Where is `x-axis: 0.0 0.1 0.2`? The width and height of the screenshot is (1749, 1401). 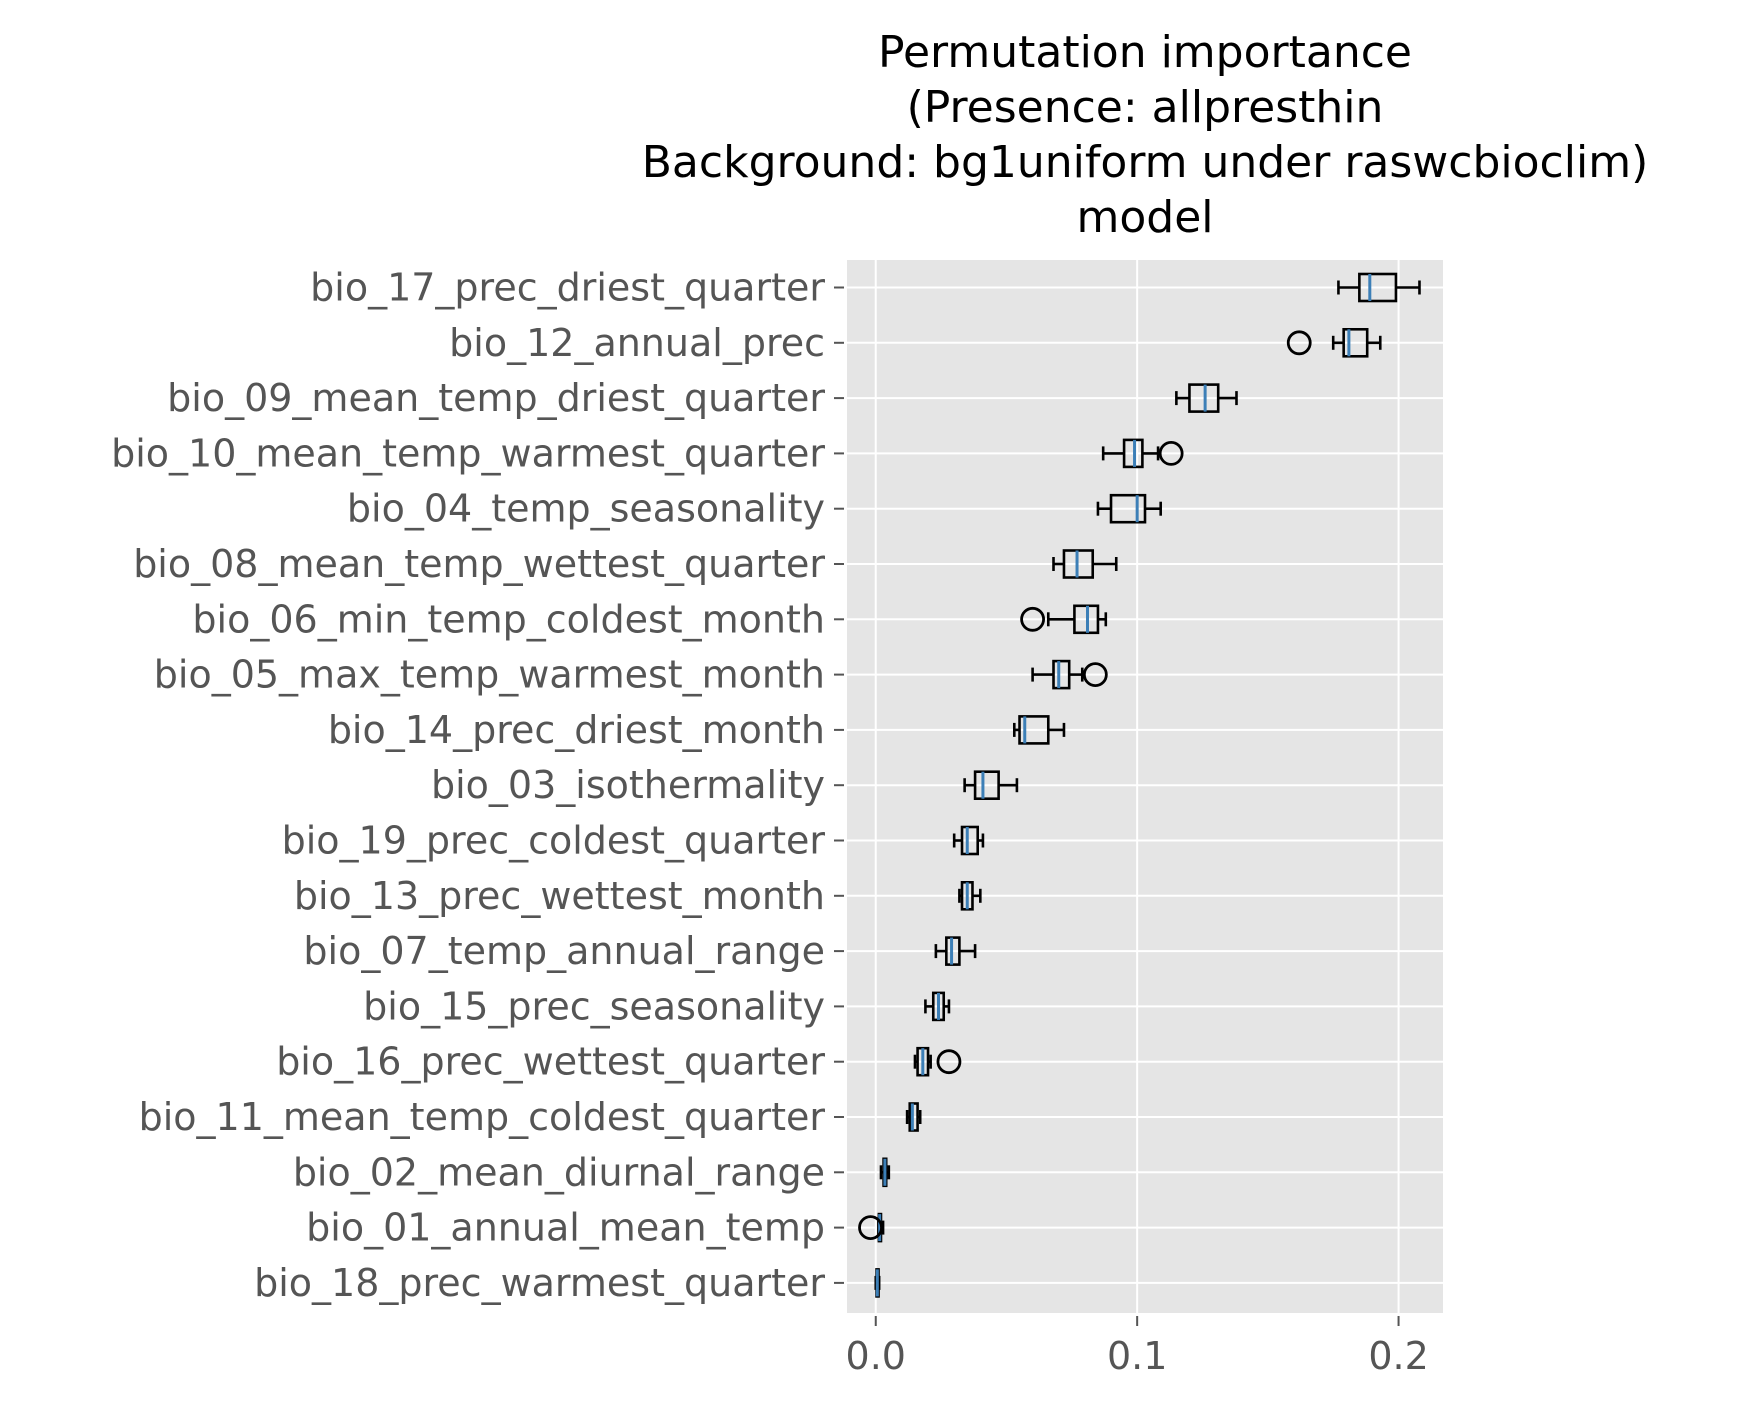
x-axis: 0.0 0.1 0.2 is located at coordinates (1137, 1347).